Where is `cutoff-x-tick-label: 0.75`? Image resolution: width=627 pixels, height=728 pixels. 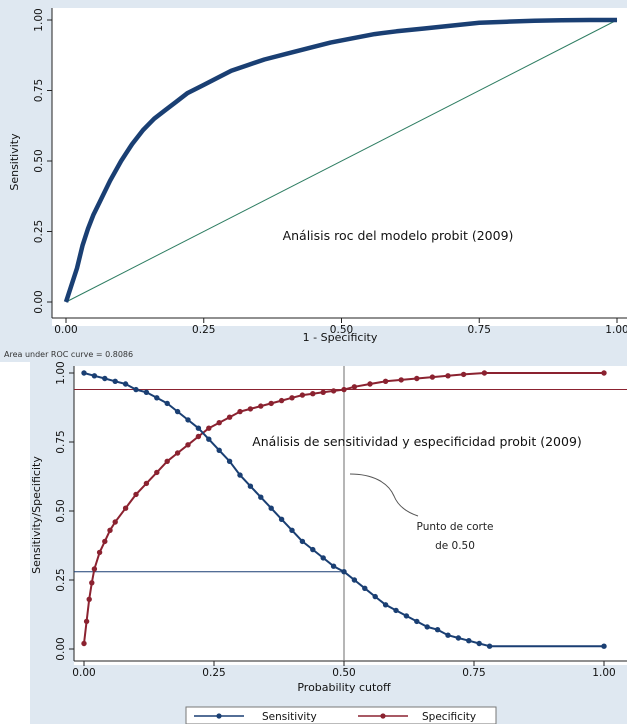 cutoff-x-tick-label: 0.75 is located at coordinates (473, 673).